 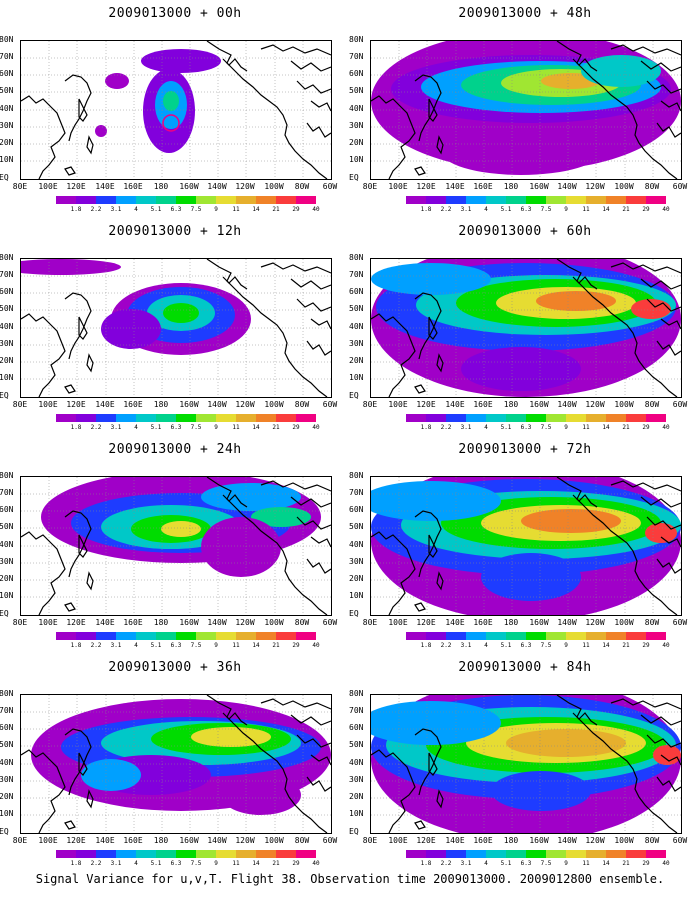 I want to click on colorbar-label: 2.2, so click(x=446, y=863).